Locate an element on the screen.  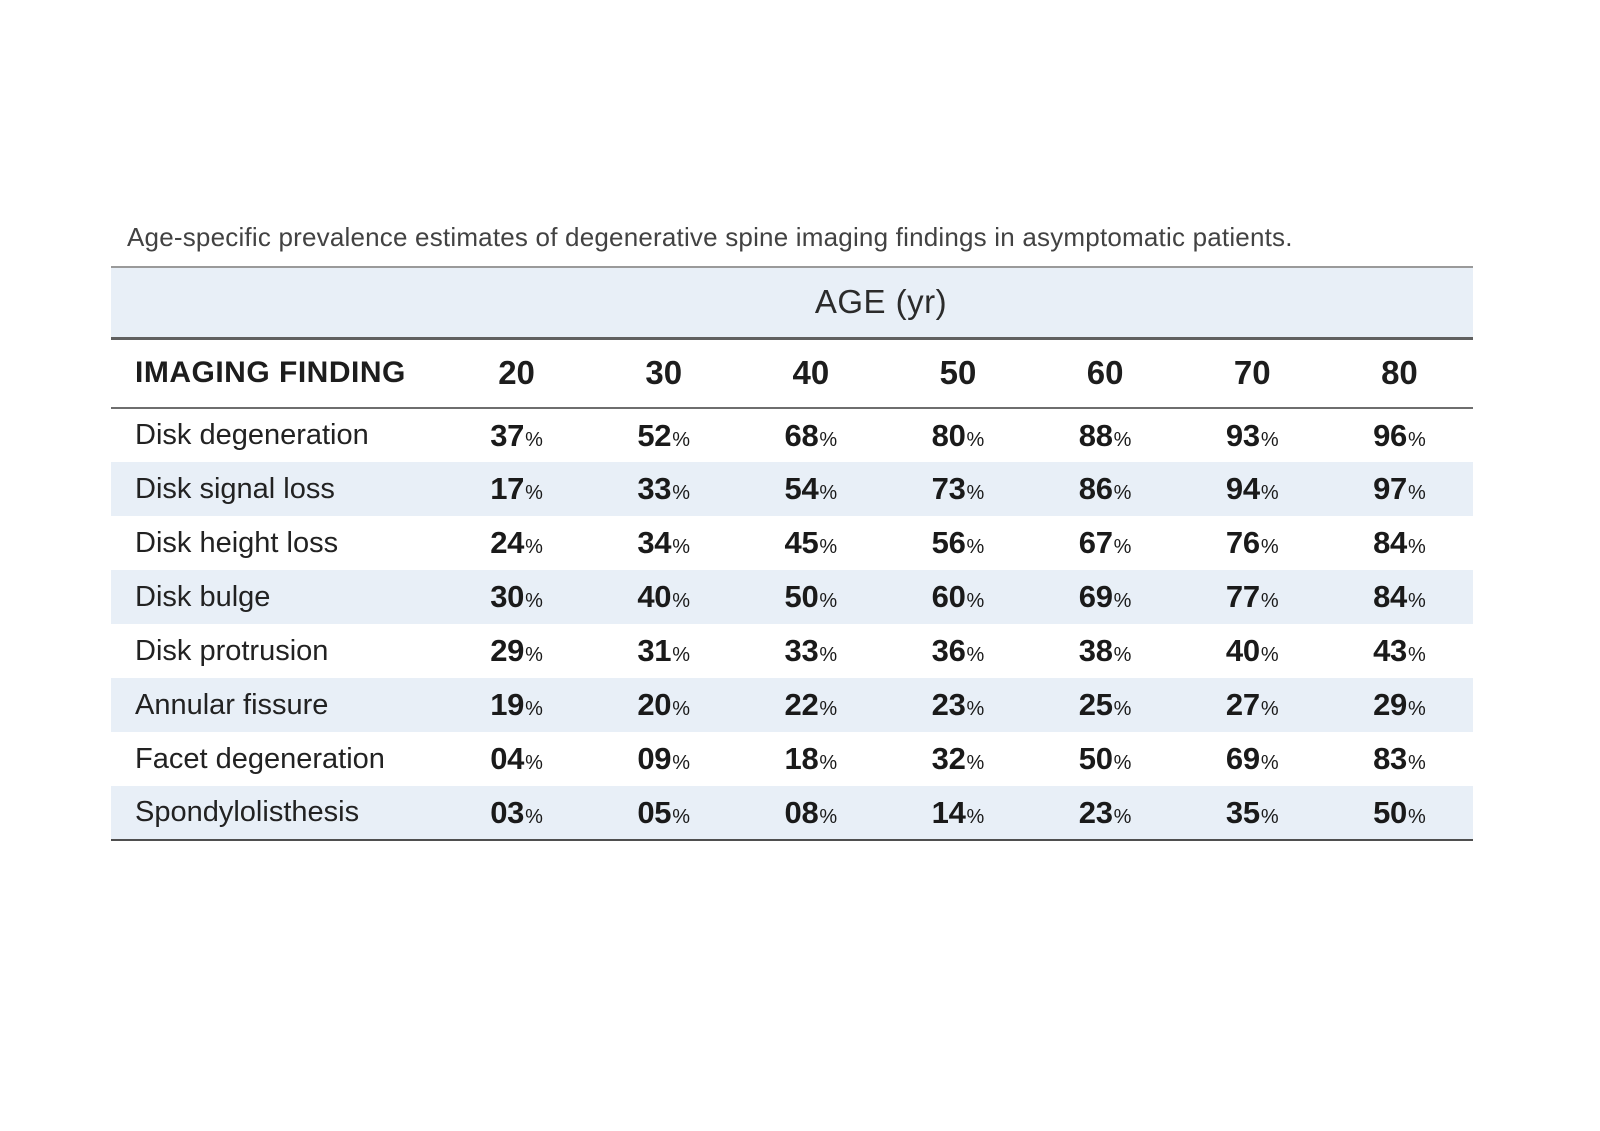
value-number: 96 is located at coordinates (1390, 435).